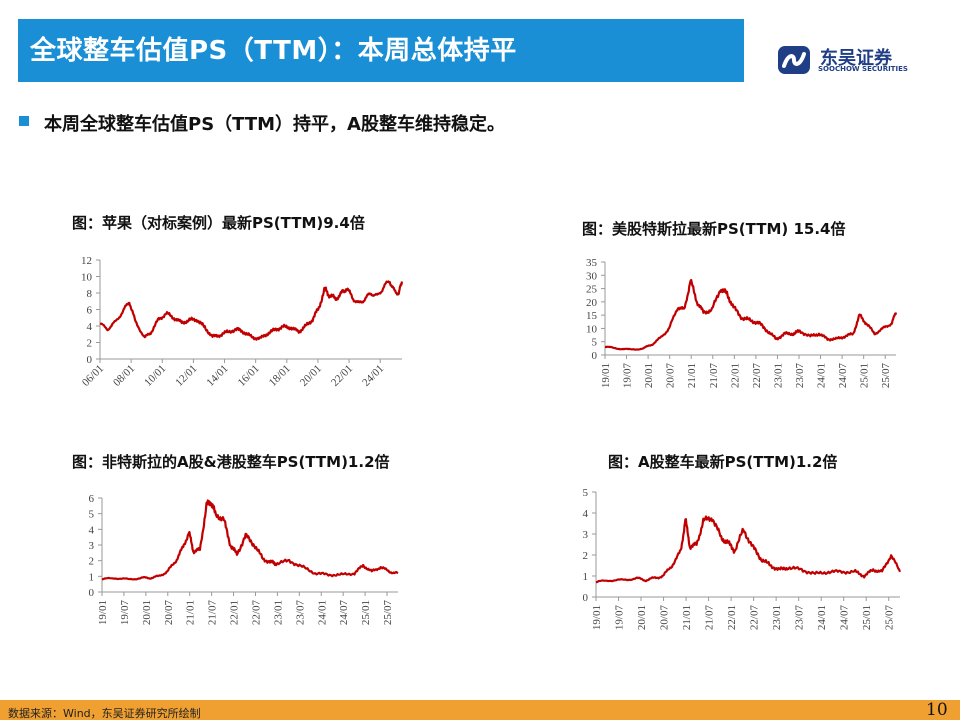  Describe the element at coordinates (723, 462) in the screenshot. I see `chart-title-a-share: 图：A股整车最新PS(TTM)1.2倍` at that location.